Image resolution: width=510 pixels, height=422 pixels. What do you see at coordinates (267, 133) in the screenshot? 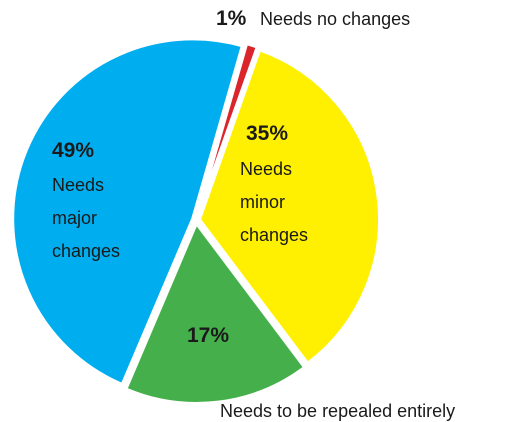
I see `slice-minor-changes-percent: 35%` at bounding box center [267, 133].